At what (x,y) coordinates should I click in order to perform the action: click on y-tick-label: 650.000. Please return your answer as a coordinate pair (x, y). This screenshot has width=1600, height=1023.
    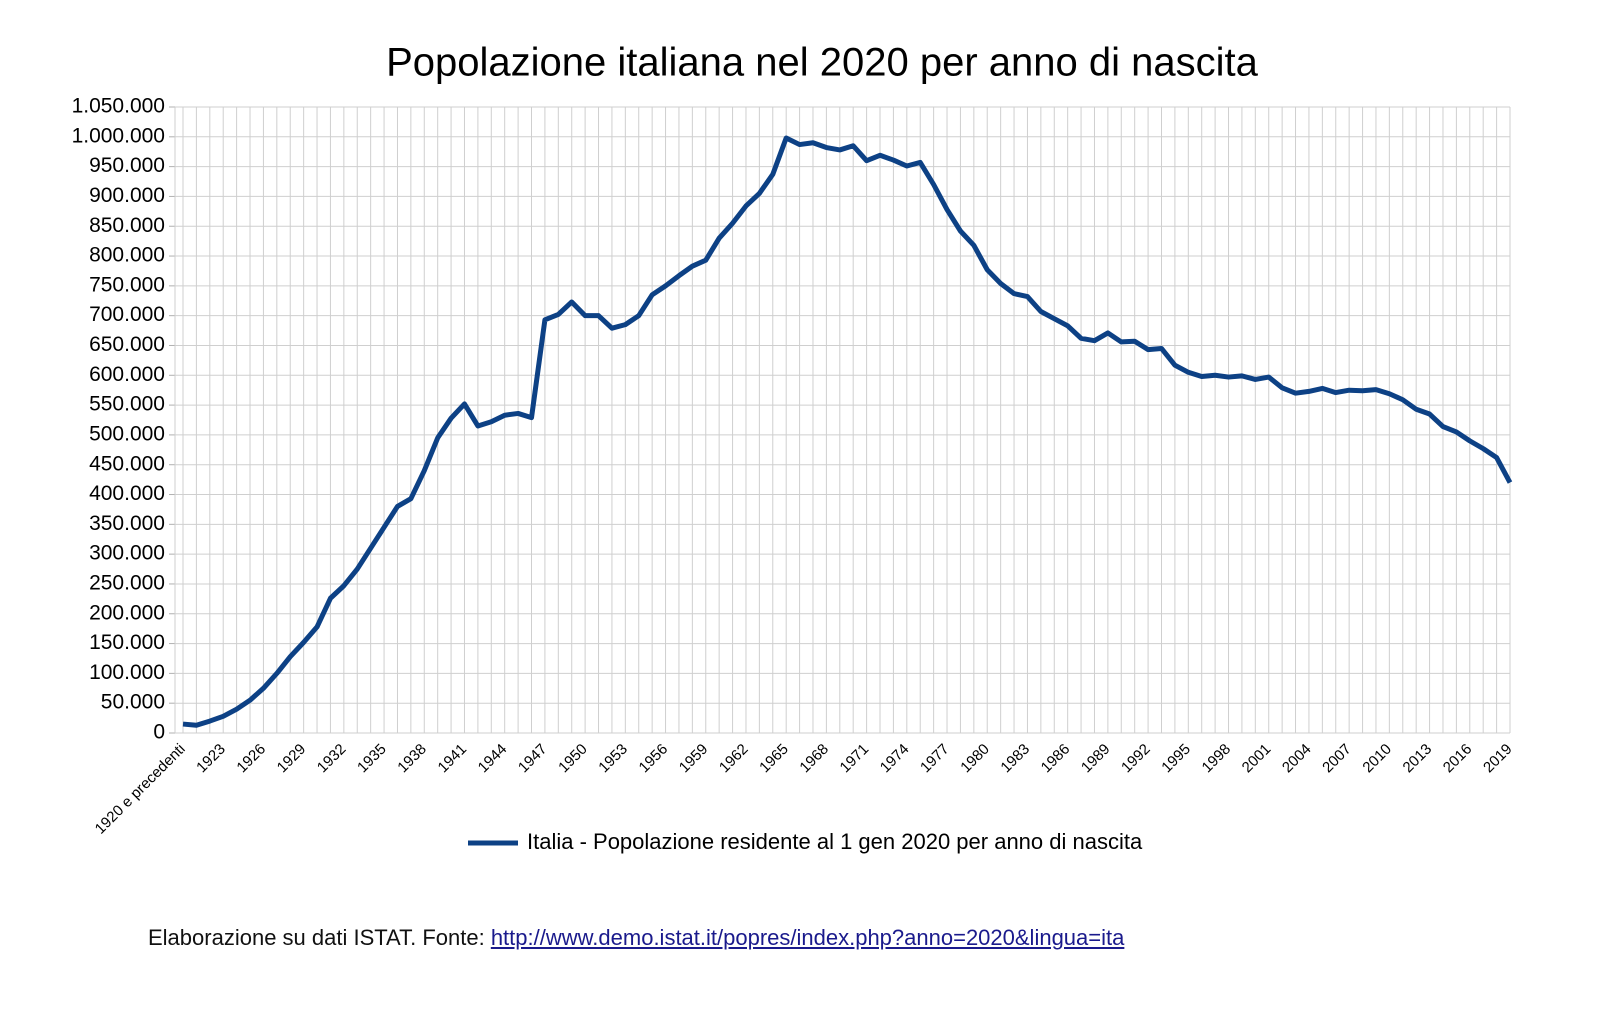
    Looking at the image, I should click on (127, 344).